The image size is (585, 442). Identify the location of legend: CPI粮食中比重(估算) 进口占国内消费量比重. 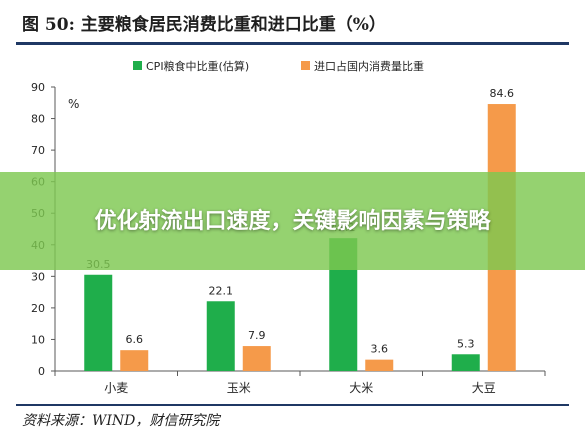
(278, 66).